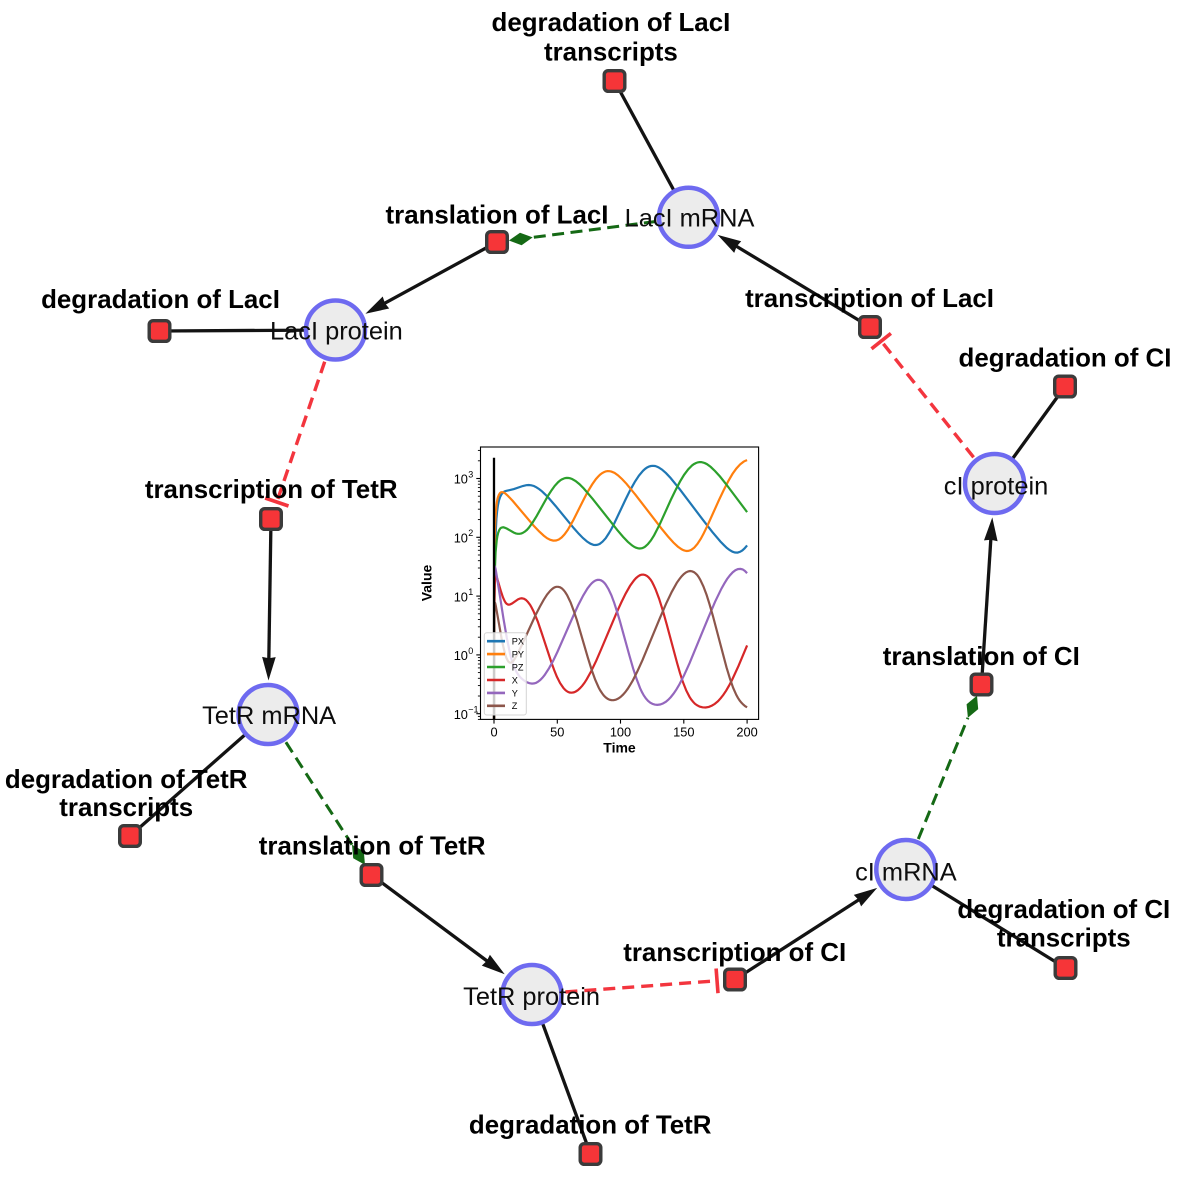 This screenshot has height=1200, width=1189. I want to click on svg-text: 50, so click(557, 732).